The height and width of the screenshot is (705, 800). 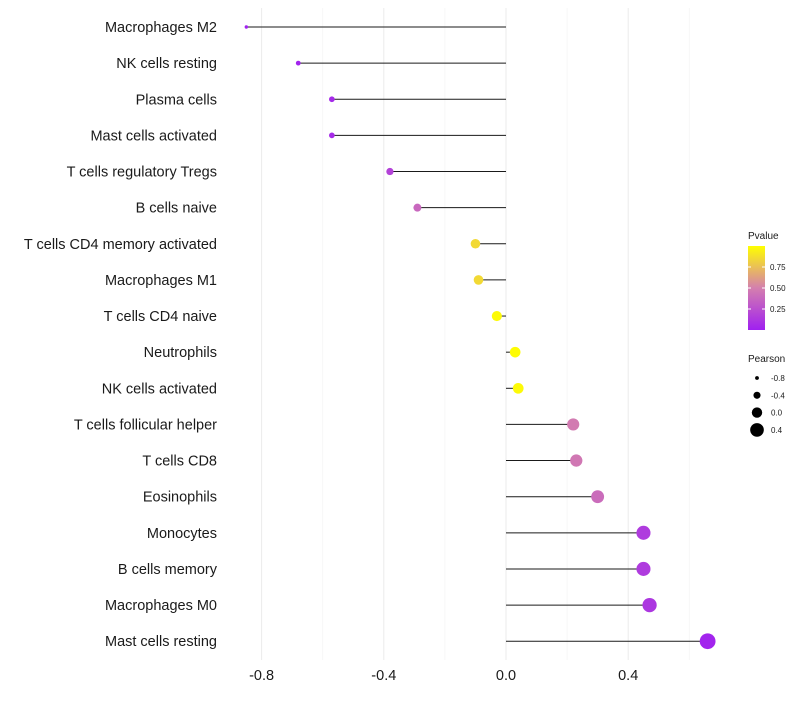 What do you see at coordinates (176, 209) in the screenshot?
I see `y-axis-label: B cells naive` at bounding box center [176, 209].